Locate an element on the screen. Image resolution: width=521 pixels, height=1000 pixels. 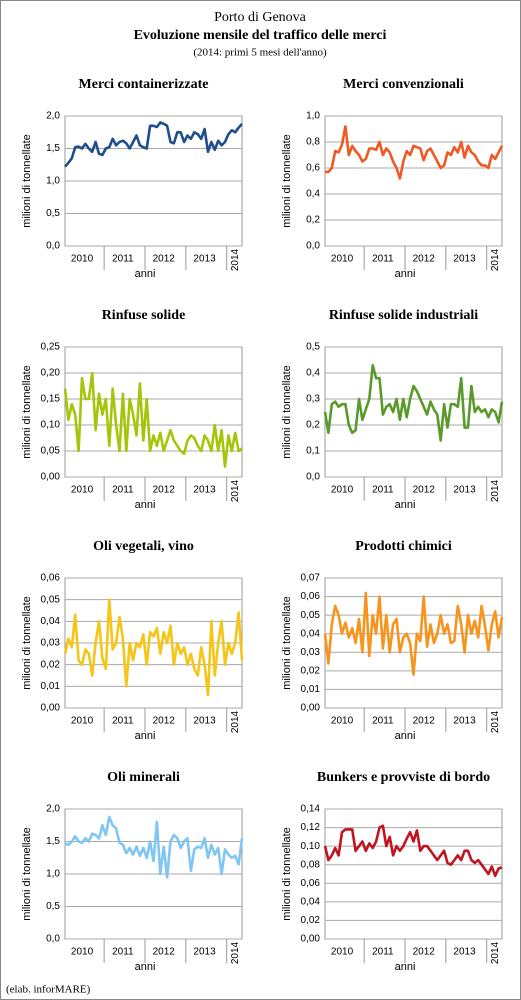
y-tick-label: 0,12 is located at coordinates (311, 827).